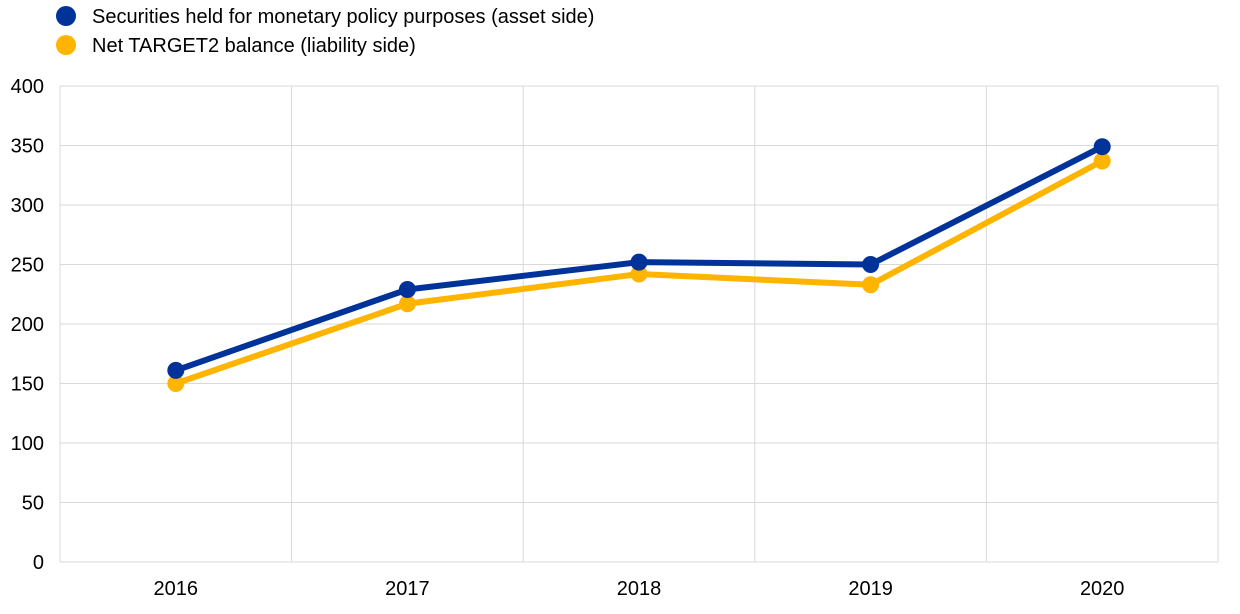 This screenshot has width=1240, height=614. Describe the element at coordinates (407, 304) in the screenshot. I see `data-point-1-2017` at that location.